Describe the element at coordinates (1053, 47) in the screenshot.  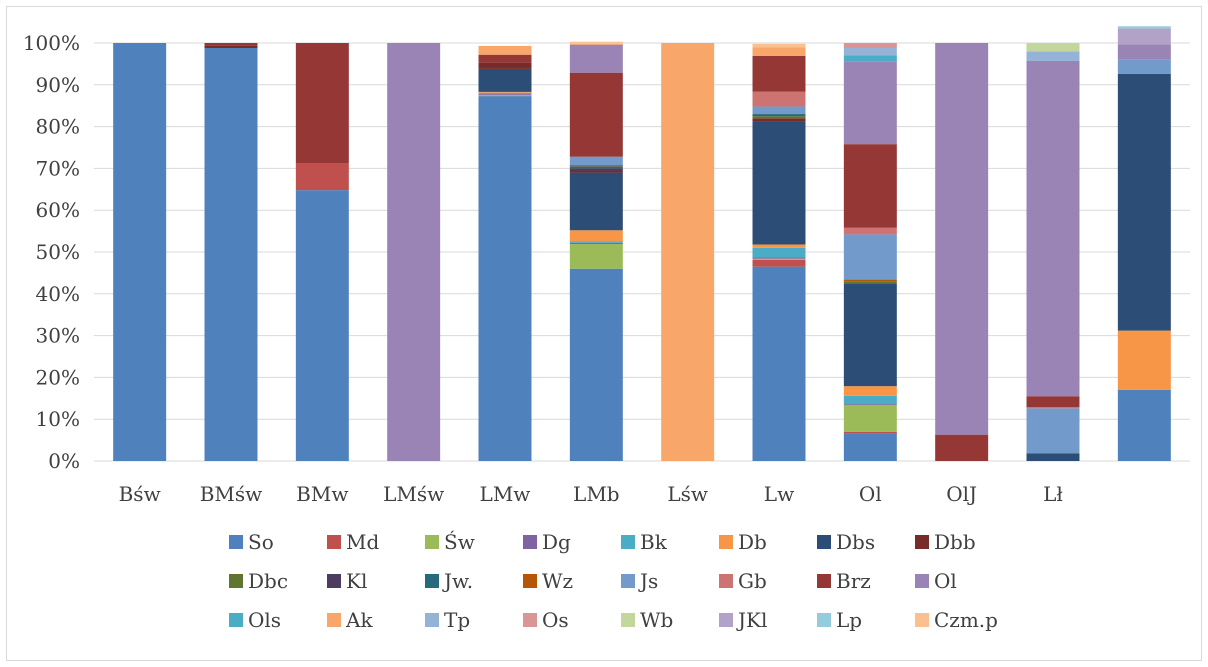
I see `bar-segment-wb` at that location.